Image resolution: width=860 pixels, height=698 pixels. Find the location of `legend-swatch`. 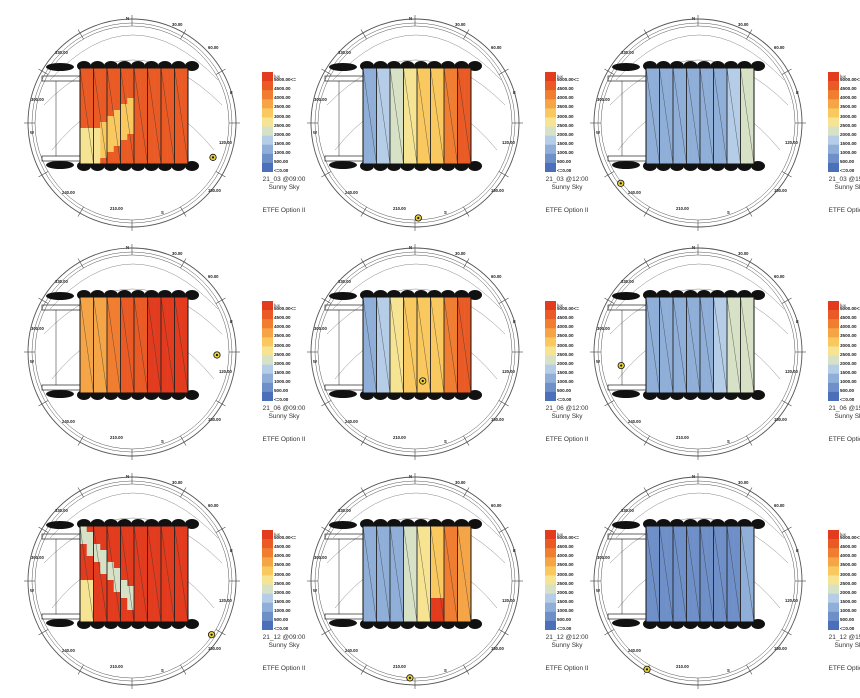

legend-swatch is located at coordinates (550, 306).